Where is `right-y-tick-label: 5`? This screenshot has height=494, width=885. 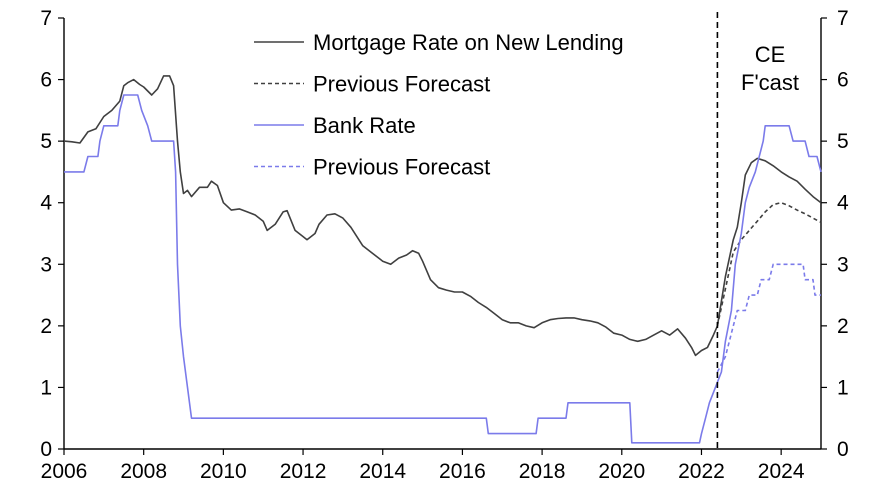 right-y-tick-label: 5 is located at coordinates (843, 141).